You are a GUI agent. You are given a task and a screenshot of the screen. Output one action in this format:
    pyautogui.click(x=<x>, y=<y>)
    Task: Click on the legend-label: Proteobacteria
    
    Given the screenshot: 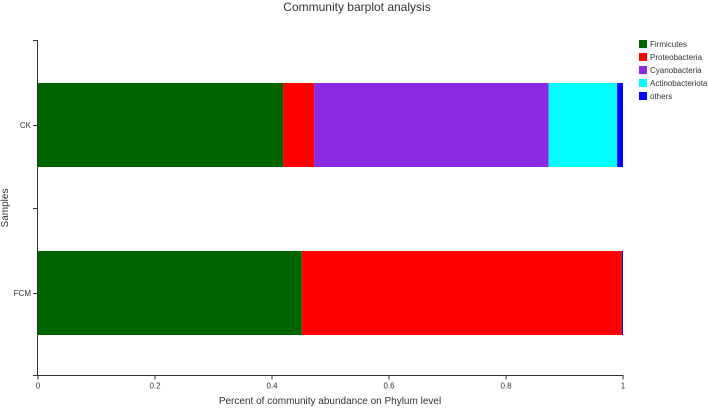 What is the action you would take?
    pyautogui.click(x=676, y=57)
    